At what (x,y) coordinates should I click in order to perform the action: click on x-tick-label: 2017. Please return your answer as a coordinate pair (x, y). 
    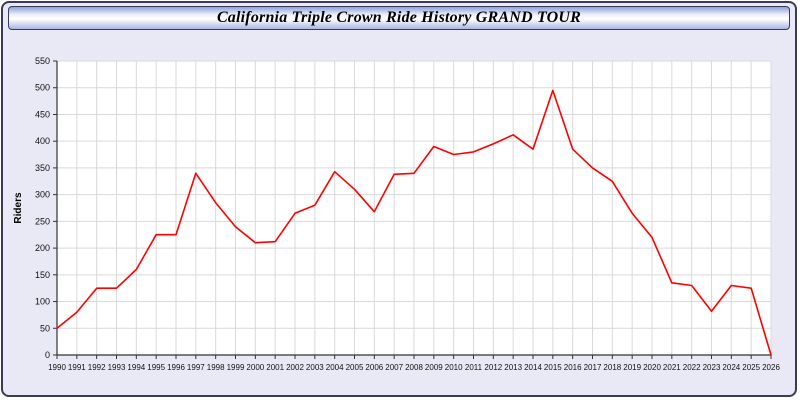
    Looking at the image, I should click on (593, 367).